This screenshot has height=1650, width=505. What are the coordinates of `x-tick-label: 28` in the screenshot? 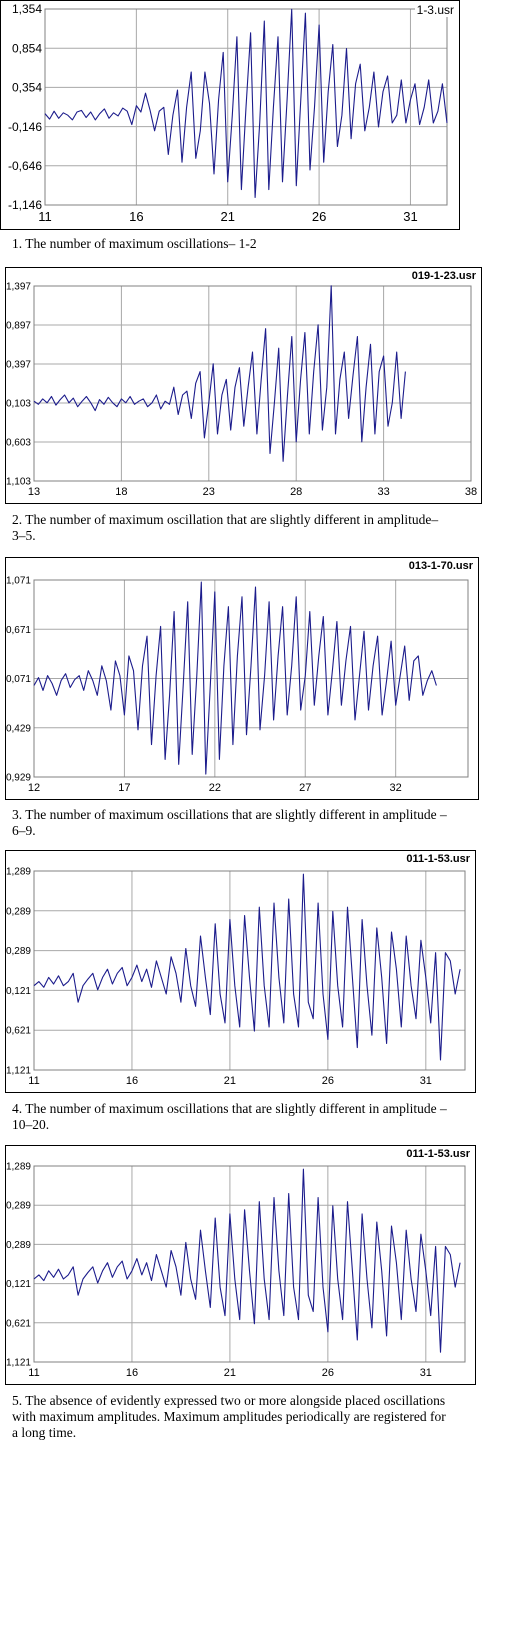 It's located at (296, 492).